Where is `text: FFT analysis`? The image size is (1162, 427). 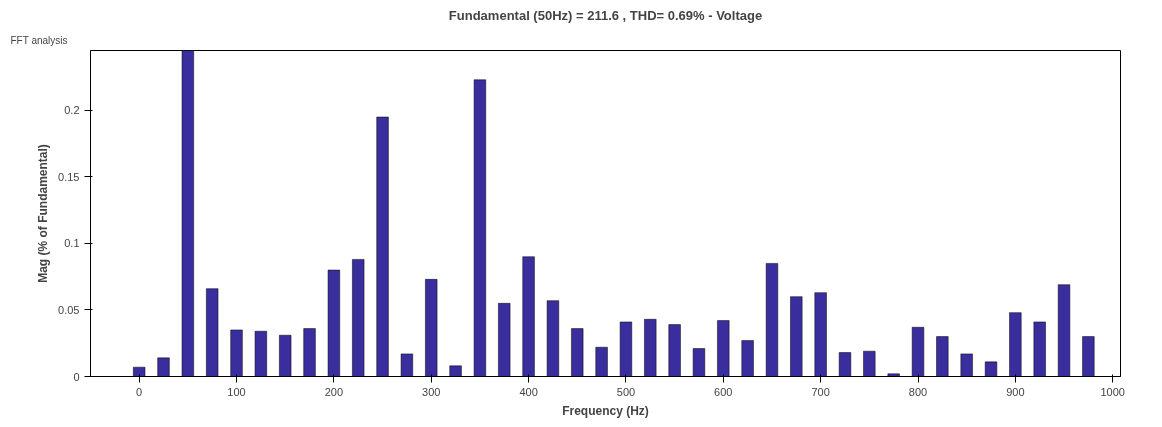 text: FFT analysis is located at coordinates (39, 40).